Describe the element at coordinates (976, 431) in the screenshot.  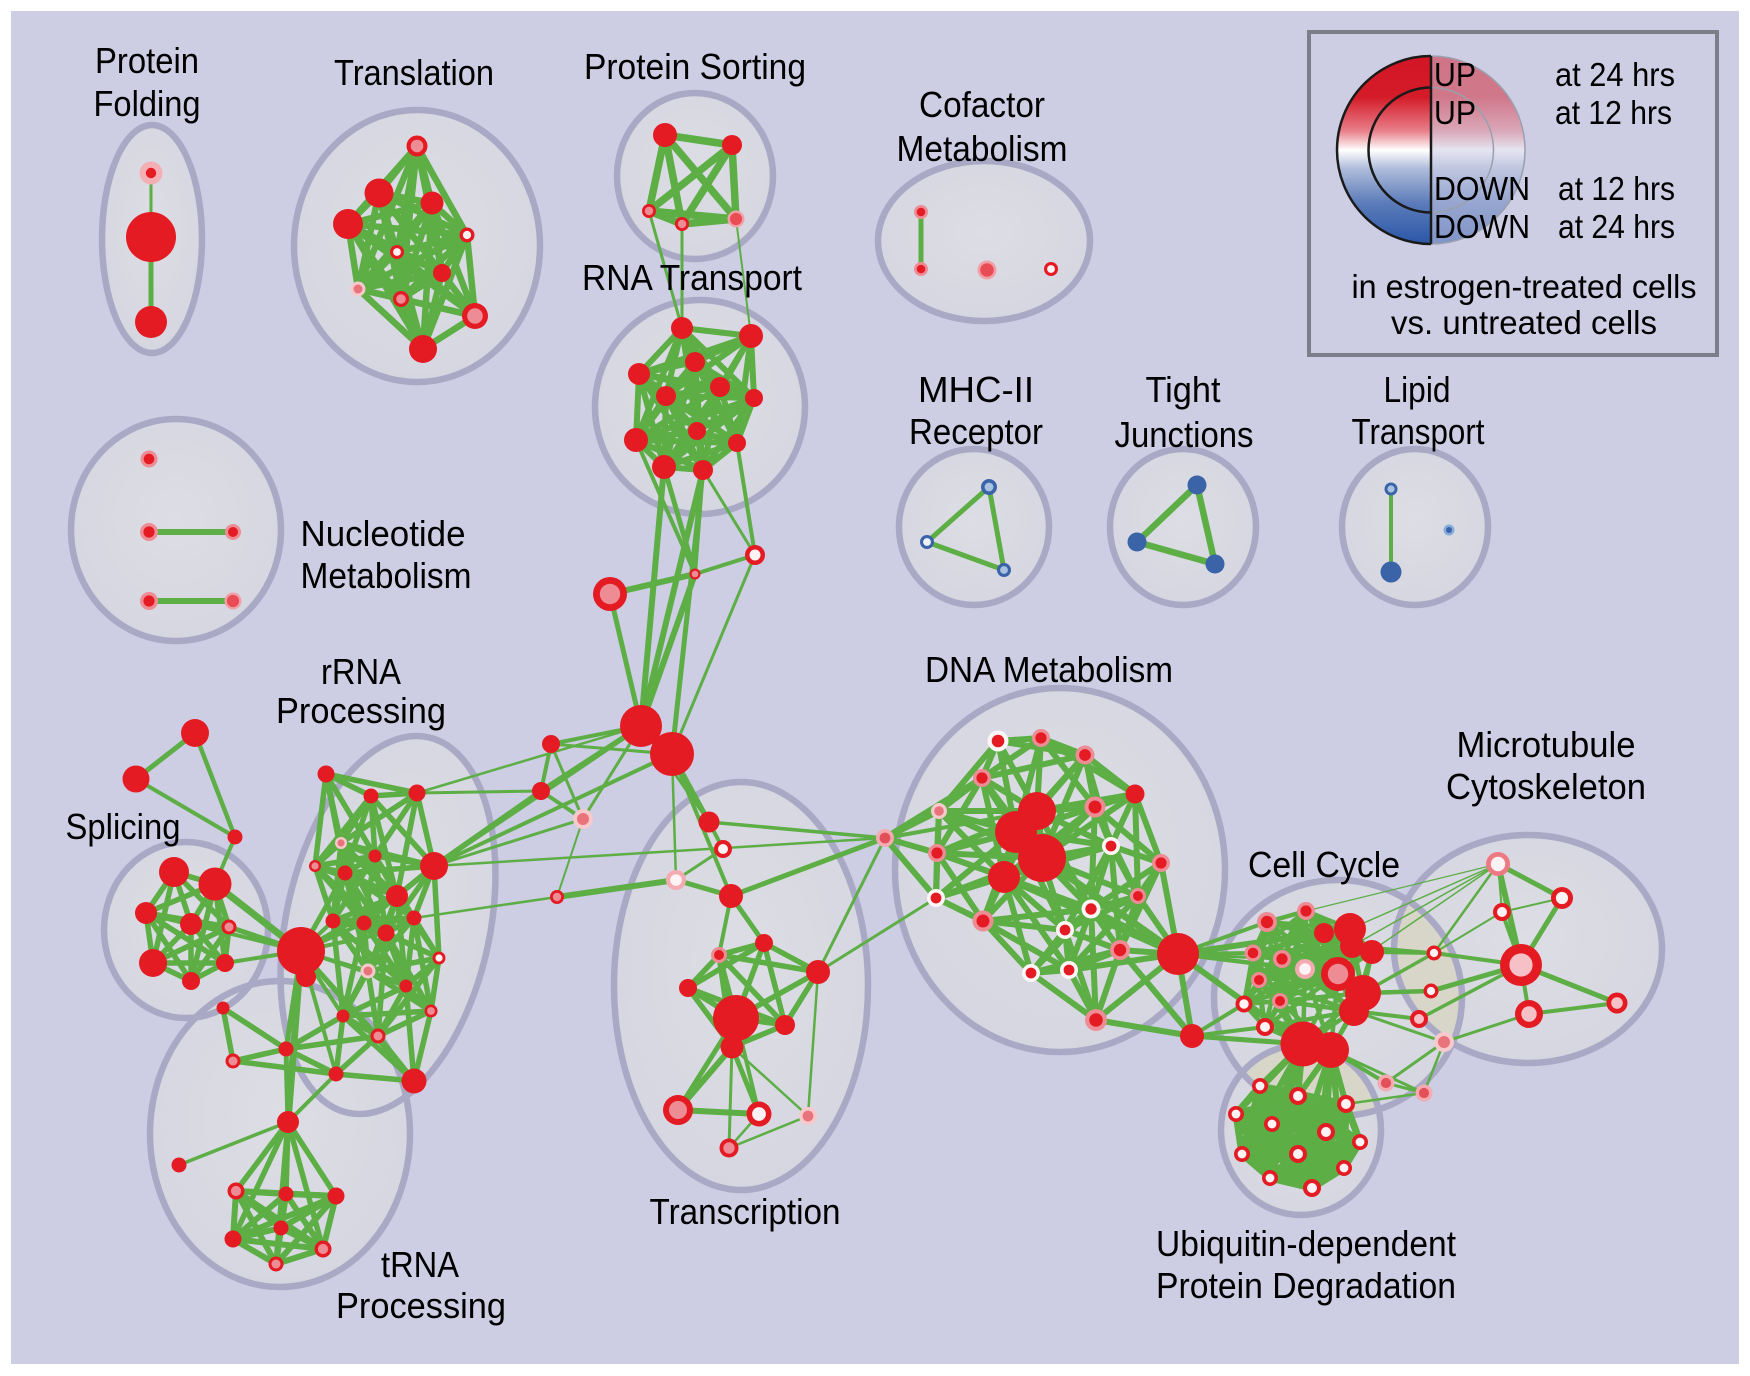
I see `svg-text: Receptor` at that location.